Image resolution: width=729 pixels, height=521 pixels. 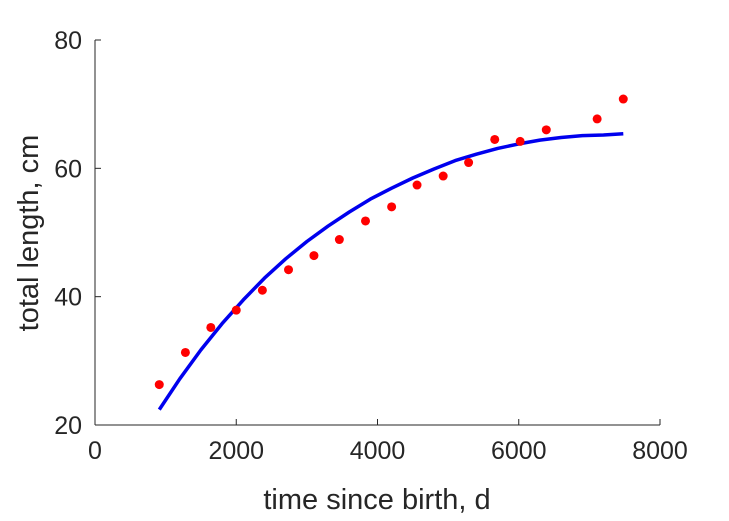 I want to click on x-ticks: 0 2000 4000 6000 8000, so click(x=388, y=442).